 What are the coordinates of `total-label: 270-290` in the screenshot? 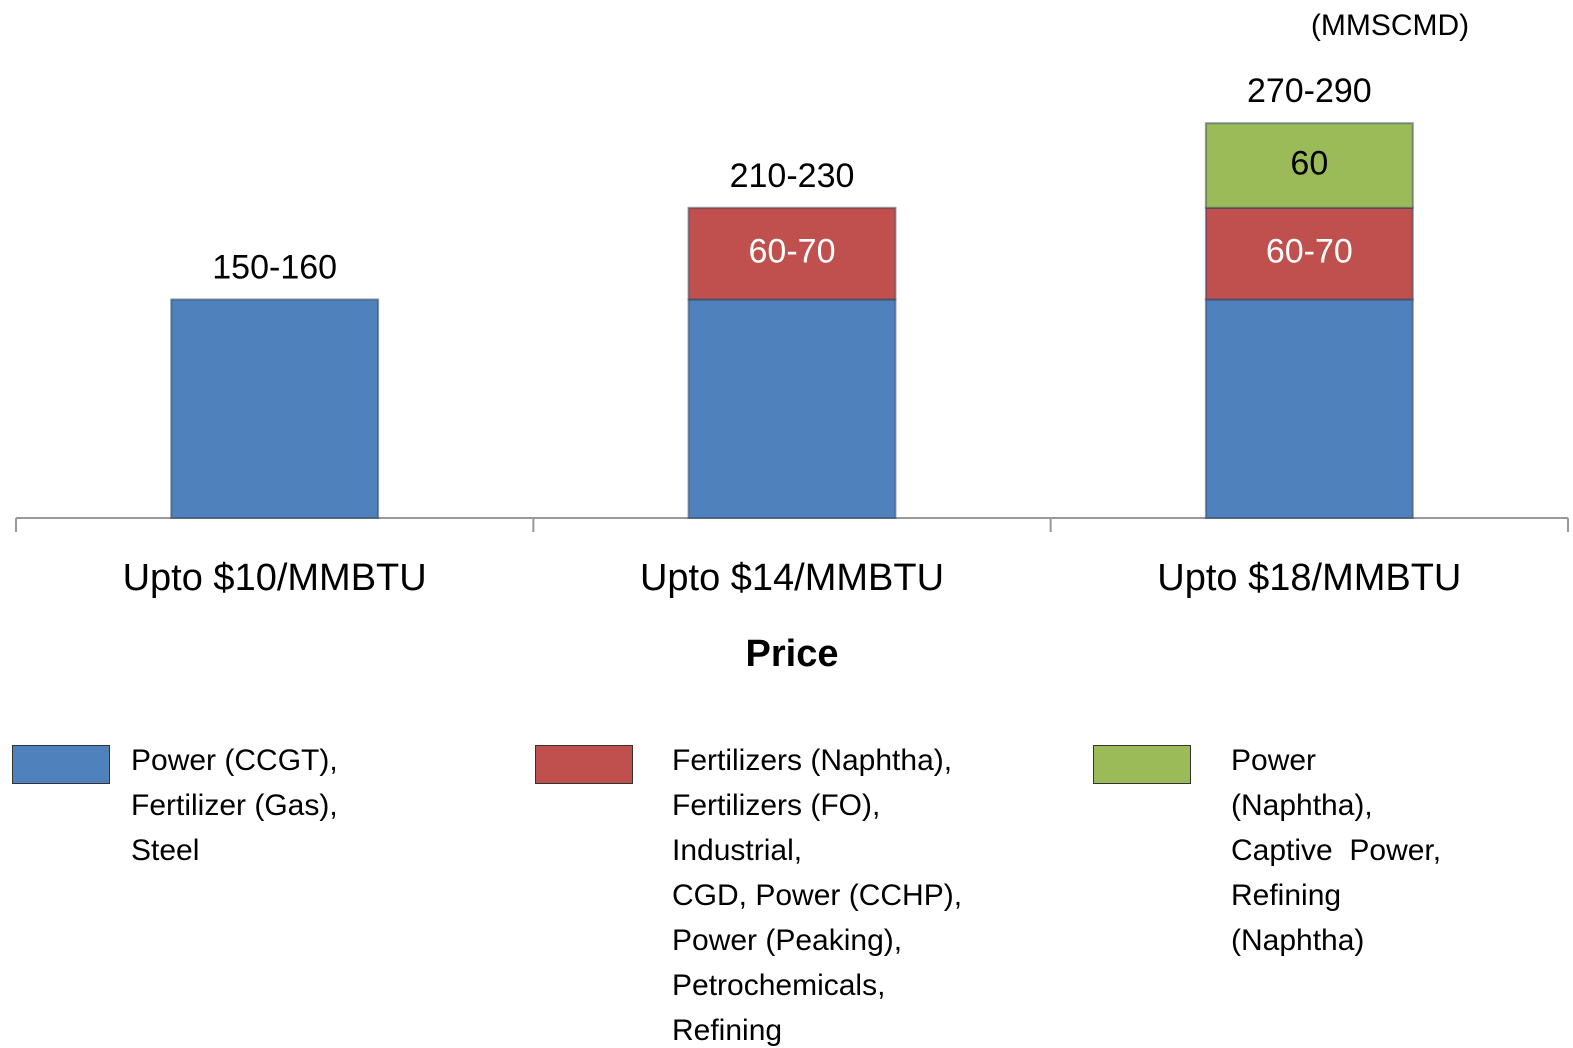 It's located at (1309, 91).